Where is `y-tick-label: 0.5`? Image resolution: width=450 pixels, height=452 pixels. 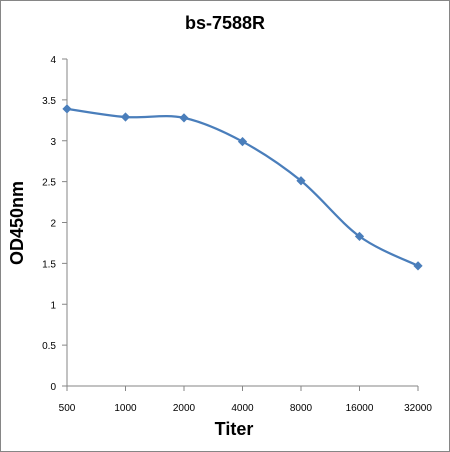
y-tick-label: 0.5 is located at coordinates (49, 346).